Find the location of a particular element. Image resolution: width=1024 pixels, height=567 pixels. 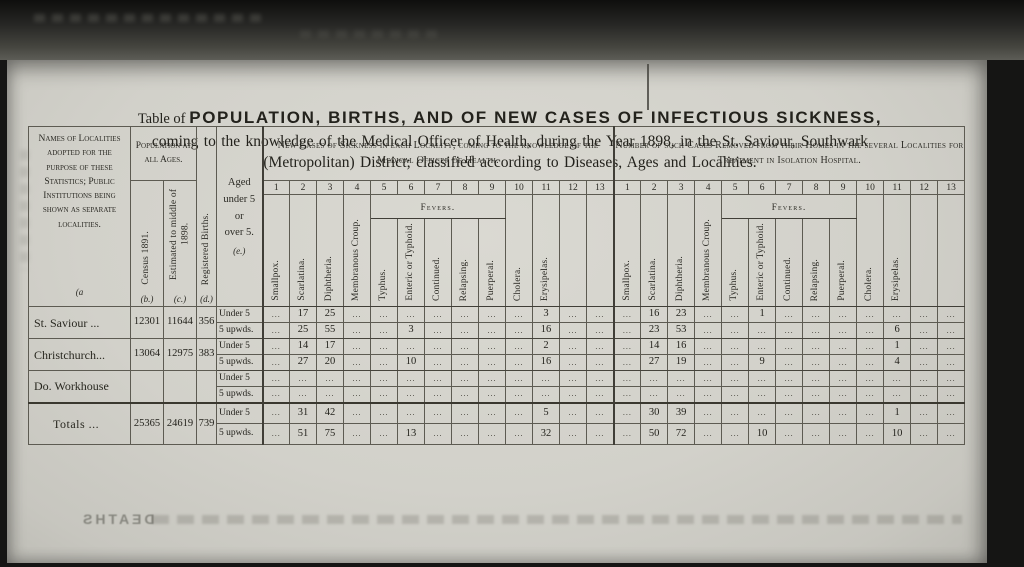

fever-type-header: Relapsing. is located at coordinates (816, 262).